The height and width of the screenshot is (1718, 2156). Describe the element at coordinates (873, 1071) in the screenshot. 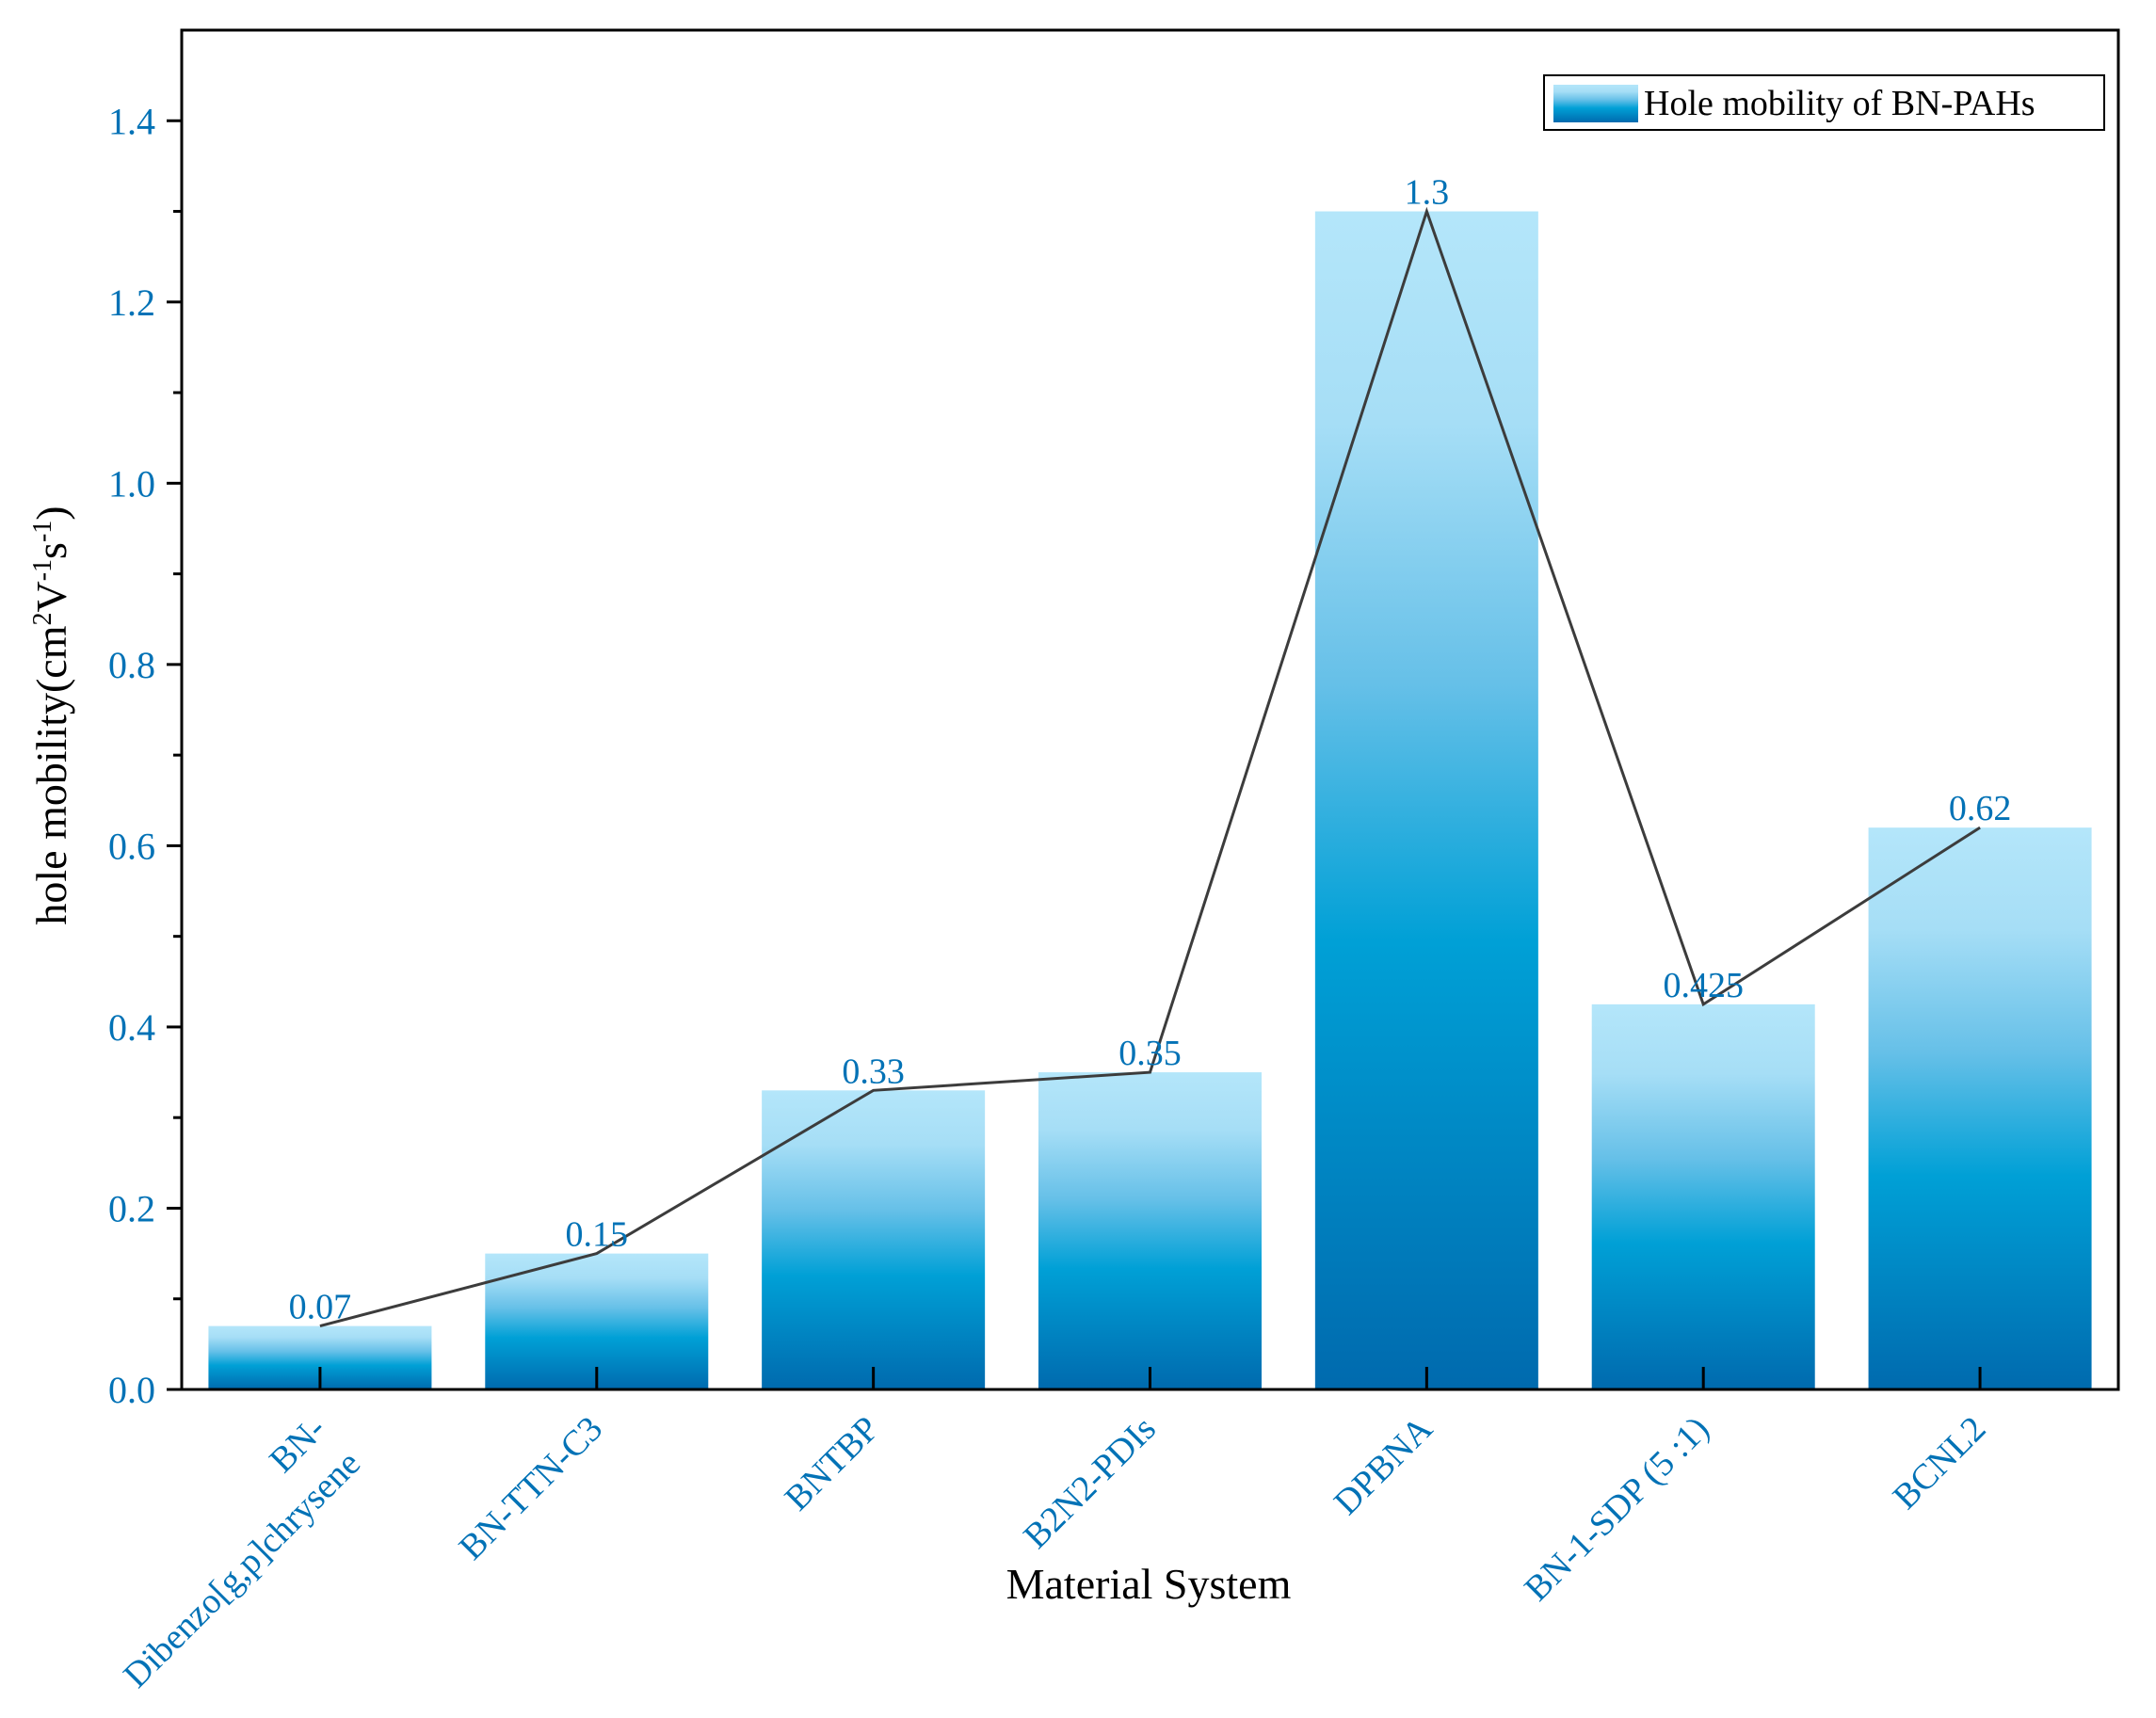

I see `data-label-3: 0.33` at that location.